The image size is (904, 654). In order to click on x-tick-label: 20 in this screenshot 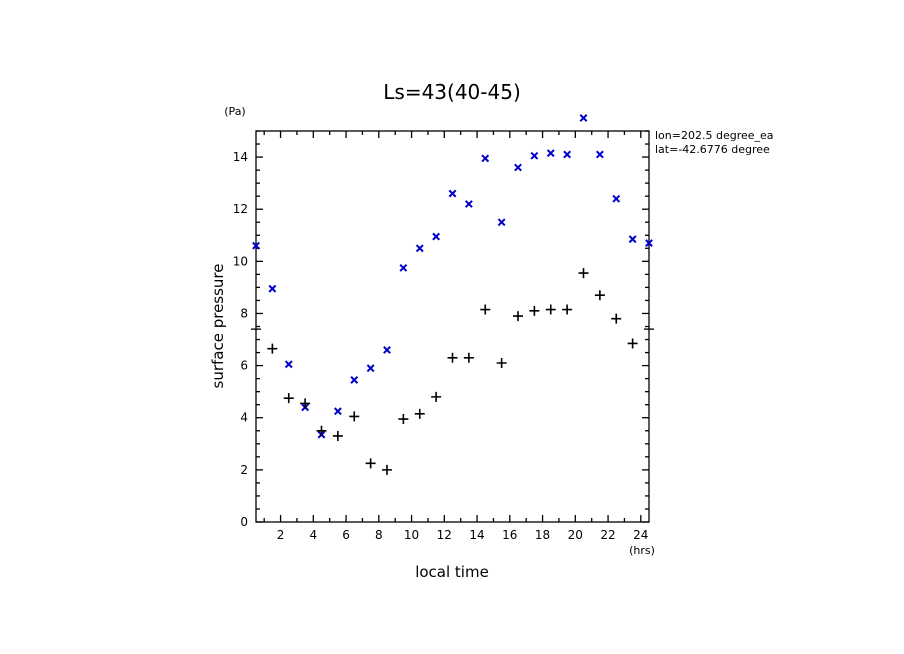, I will do `click(575, 535)`.